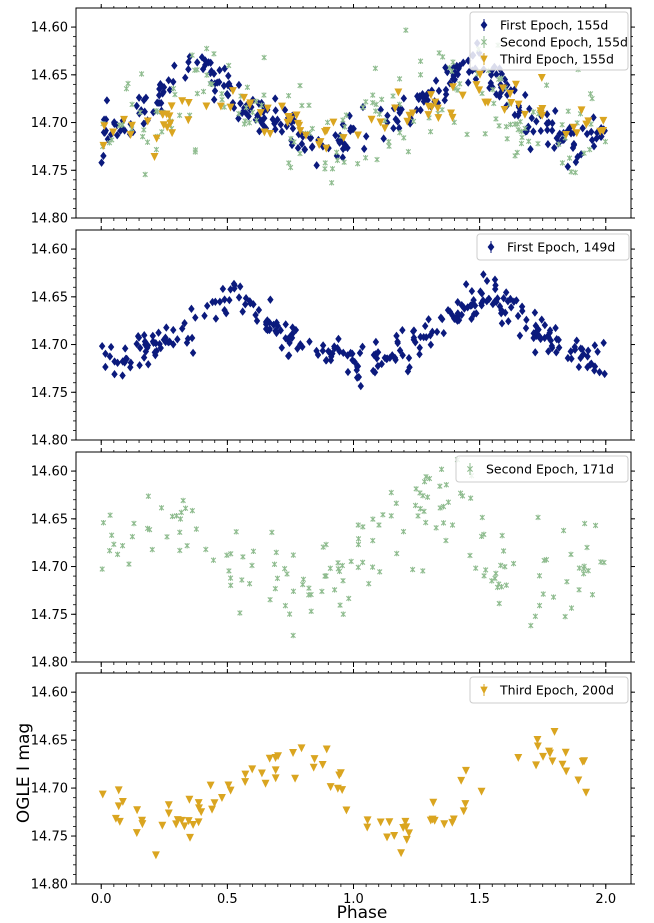 Image resolution: width=654 pixels, height=923 pixels. Describe the element at coordinates (49, 567) in the screenshot. I see `y-tick-label: 14.70` at that location.